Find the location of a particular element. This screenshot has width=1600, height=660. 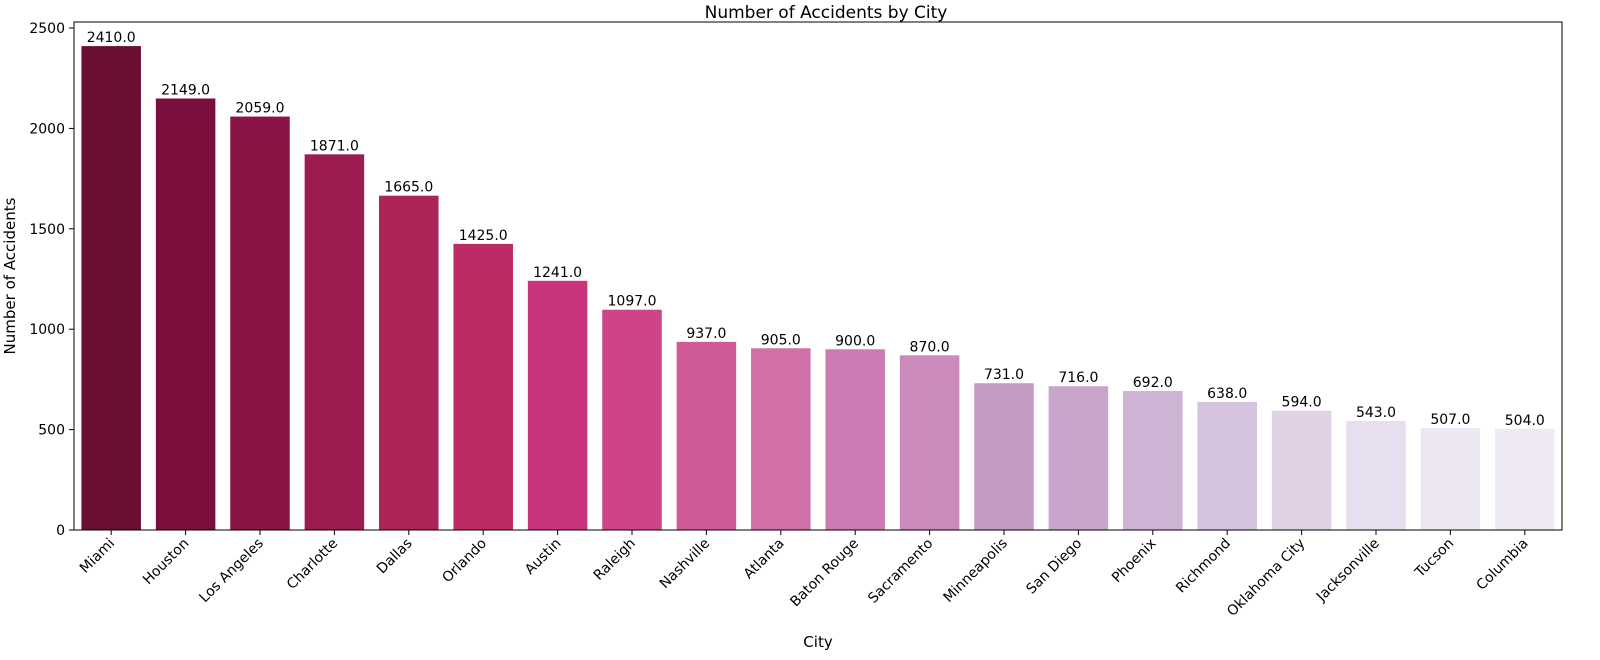

bar-value-label: 1241.0 is located at coordinates (557, 273).